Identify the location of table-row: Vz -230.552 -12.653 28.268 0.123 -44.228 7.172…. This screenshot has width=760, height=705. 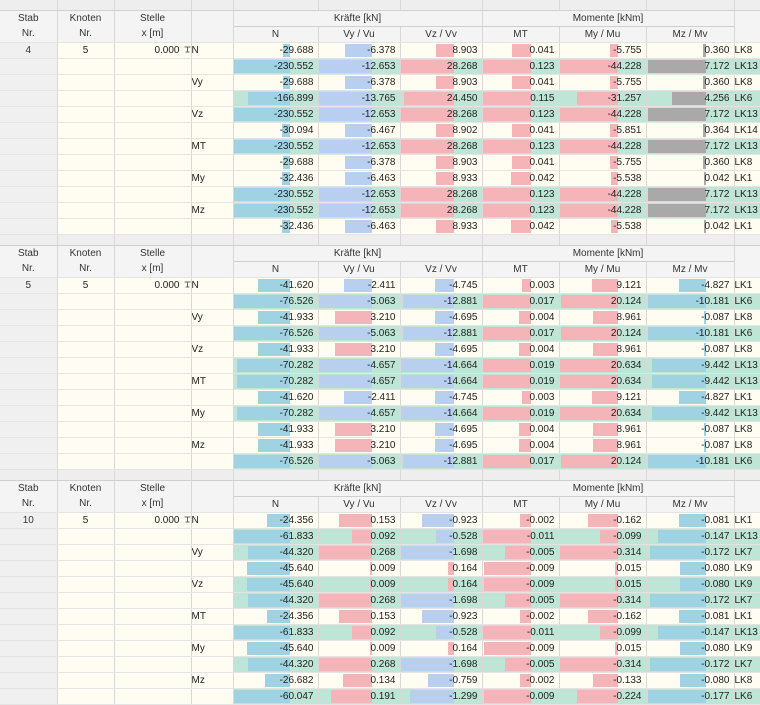
(380, 114).